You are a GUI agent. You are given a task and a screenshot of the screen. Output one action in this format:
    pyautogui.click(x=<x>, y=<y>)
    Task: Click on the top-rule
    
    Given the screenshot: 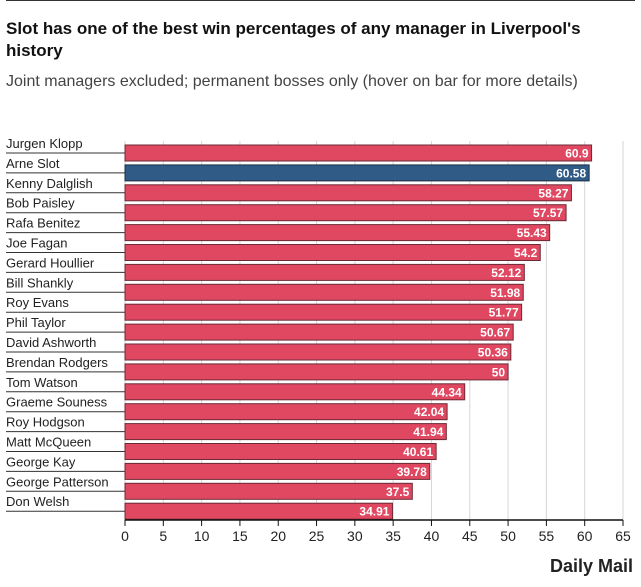 What is the action you would take?
    pyautogui.click(x=320, y=0)
    